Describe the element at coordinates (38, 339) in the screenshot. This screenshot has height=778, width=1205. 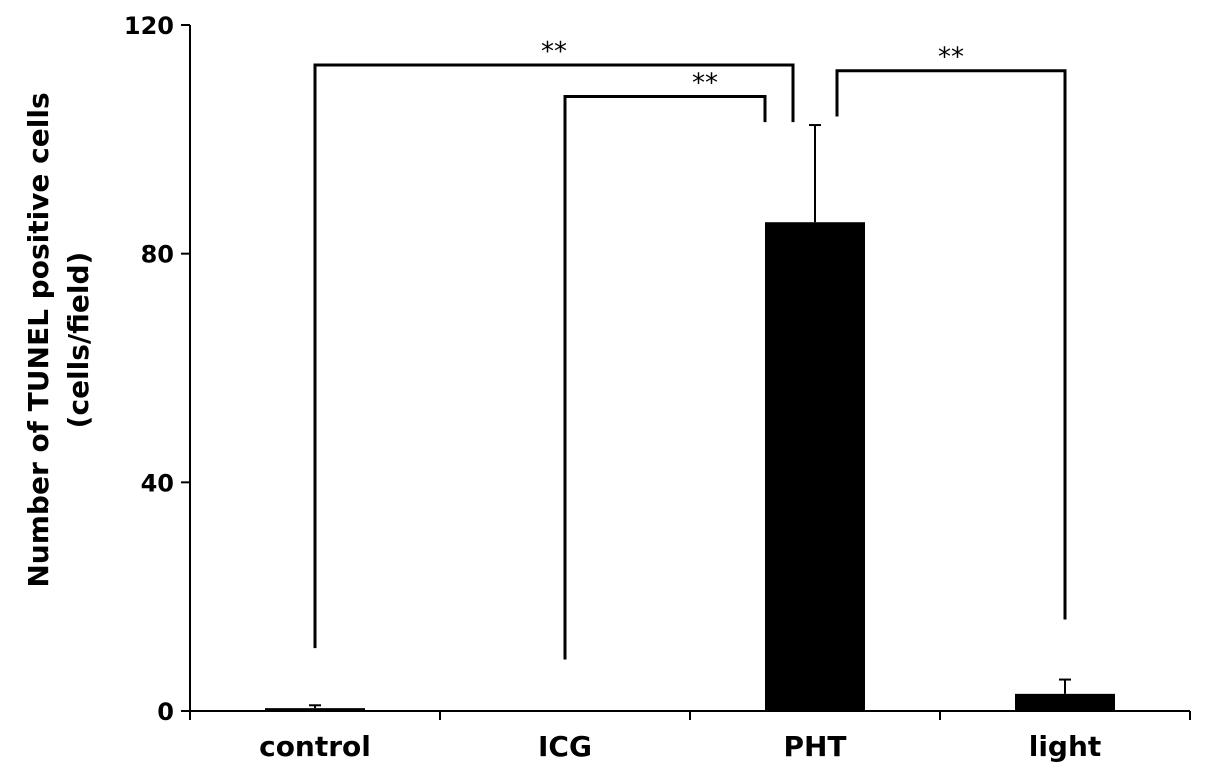
I see `y-axis-title-line-1: Number of TUNEL positive cells` at that location.